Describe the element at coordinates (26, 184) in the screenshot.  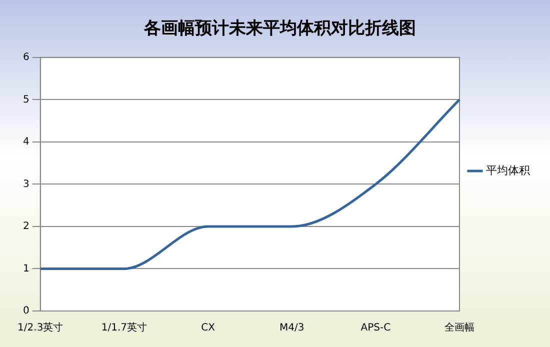
I see `y-tick-label: 3` at that location.